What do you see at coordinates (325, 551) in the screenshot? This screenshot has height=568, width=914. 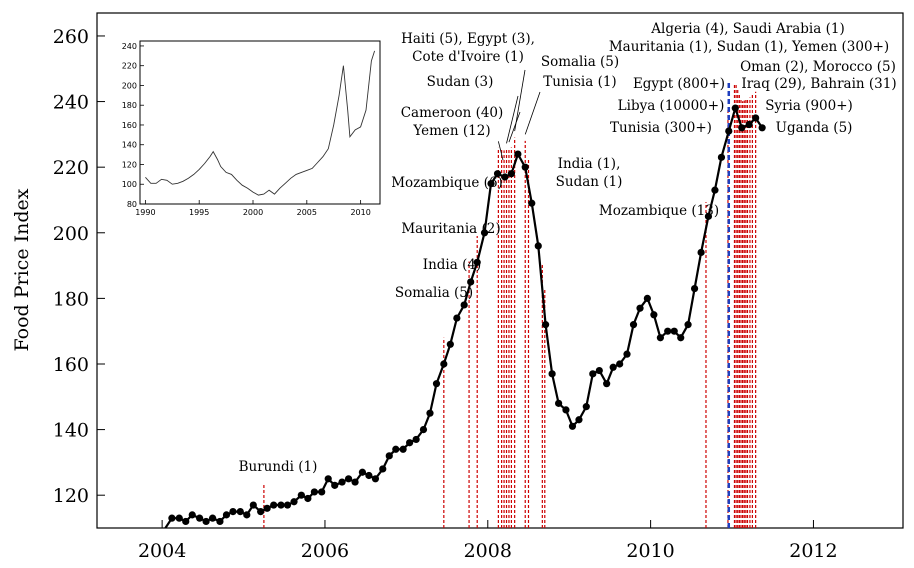 I see `x-tick-label: 2006` at bounding box center [325, 551].